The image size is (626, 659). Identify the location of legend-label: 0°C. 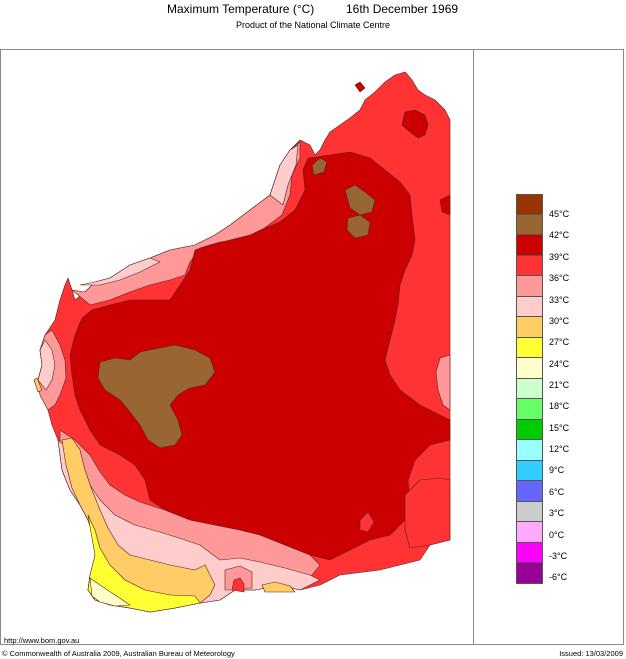
(557, 535).